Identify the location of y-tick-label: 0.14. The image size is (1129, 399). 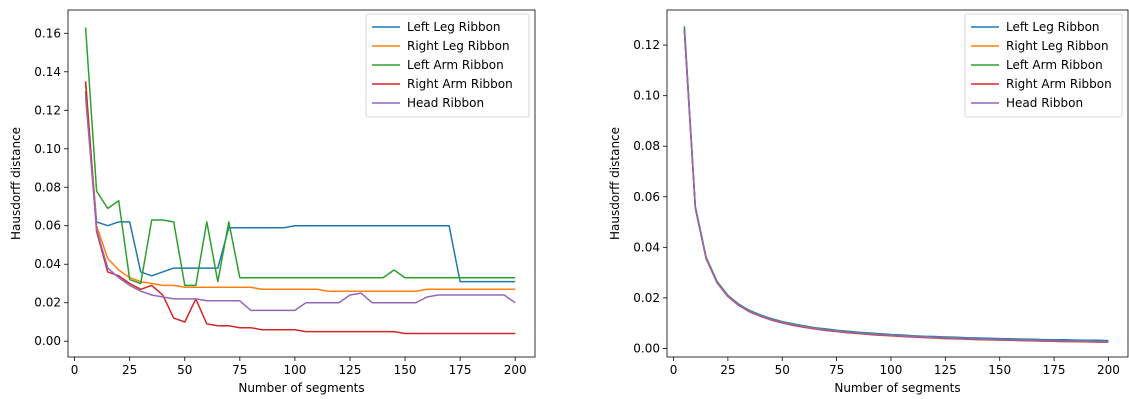
(47, 72).